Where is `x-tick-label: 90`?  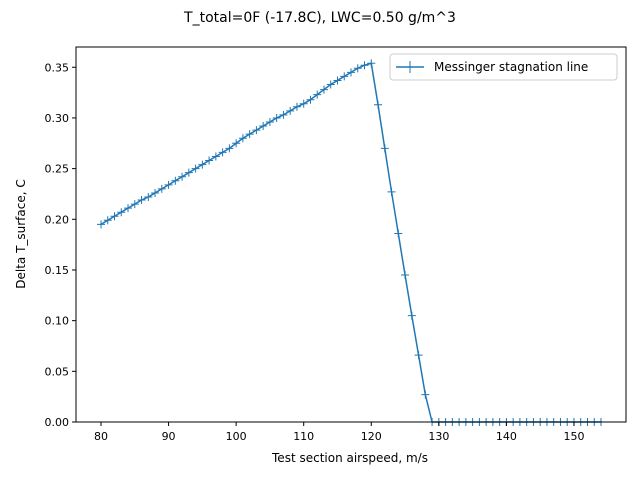 x-tick-label: 90 is located at coordinates (169, 436).